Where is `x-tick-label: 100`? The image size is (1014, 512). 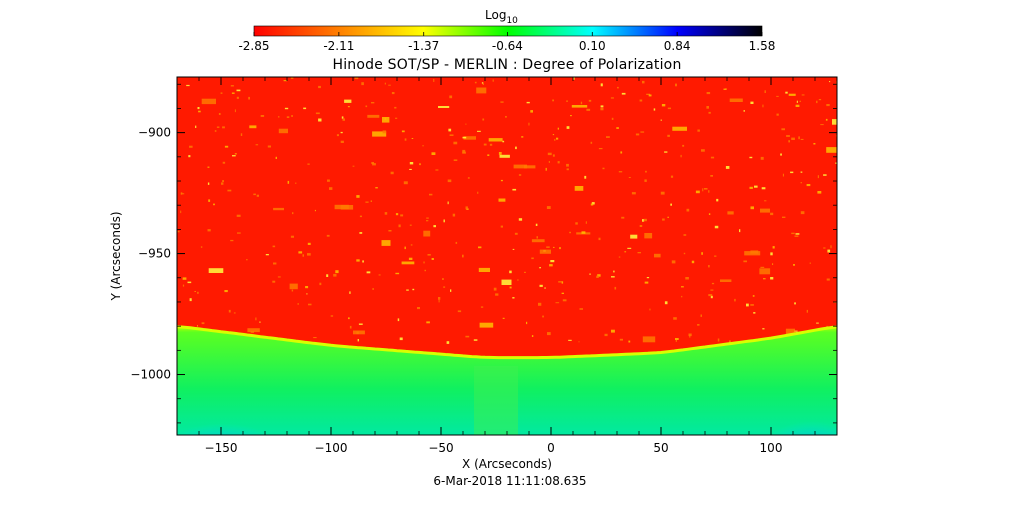
x-tick-label: 100 is located at coordinates (771, 448).